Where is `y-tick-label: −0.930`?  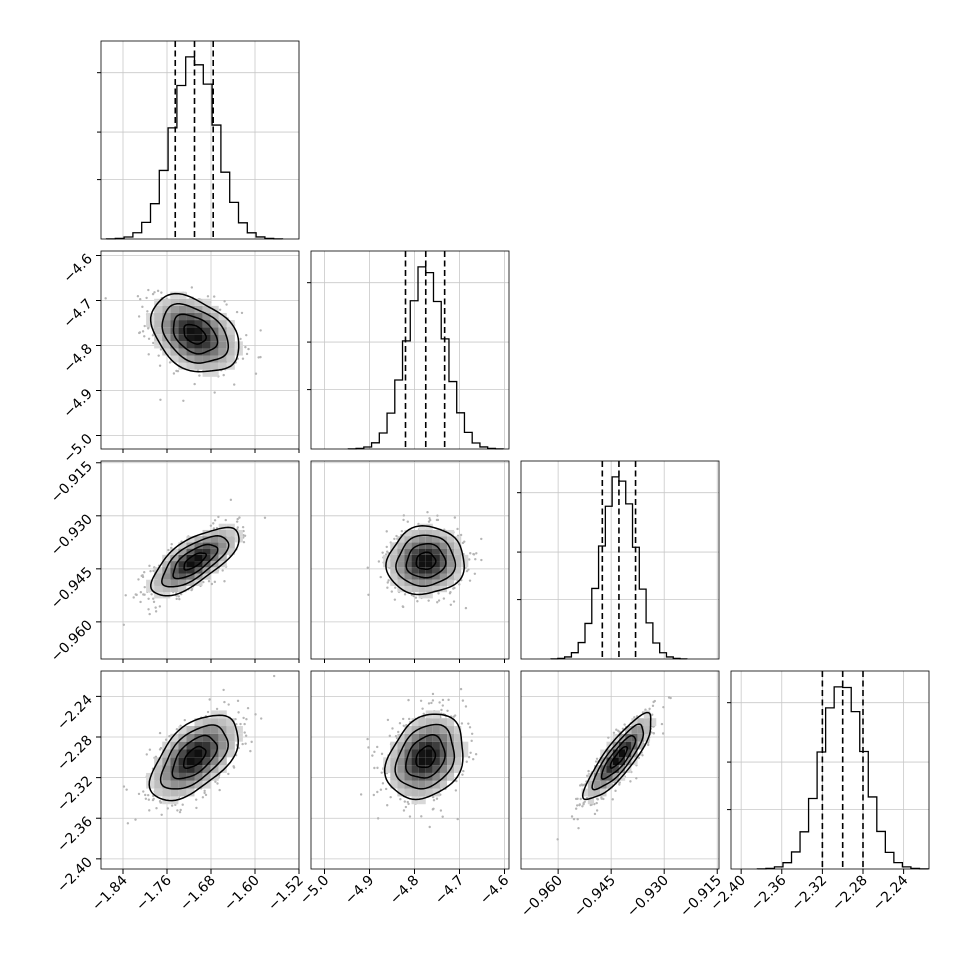
y-tick-label: −0.930 is located at coordinates (72, 535).